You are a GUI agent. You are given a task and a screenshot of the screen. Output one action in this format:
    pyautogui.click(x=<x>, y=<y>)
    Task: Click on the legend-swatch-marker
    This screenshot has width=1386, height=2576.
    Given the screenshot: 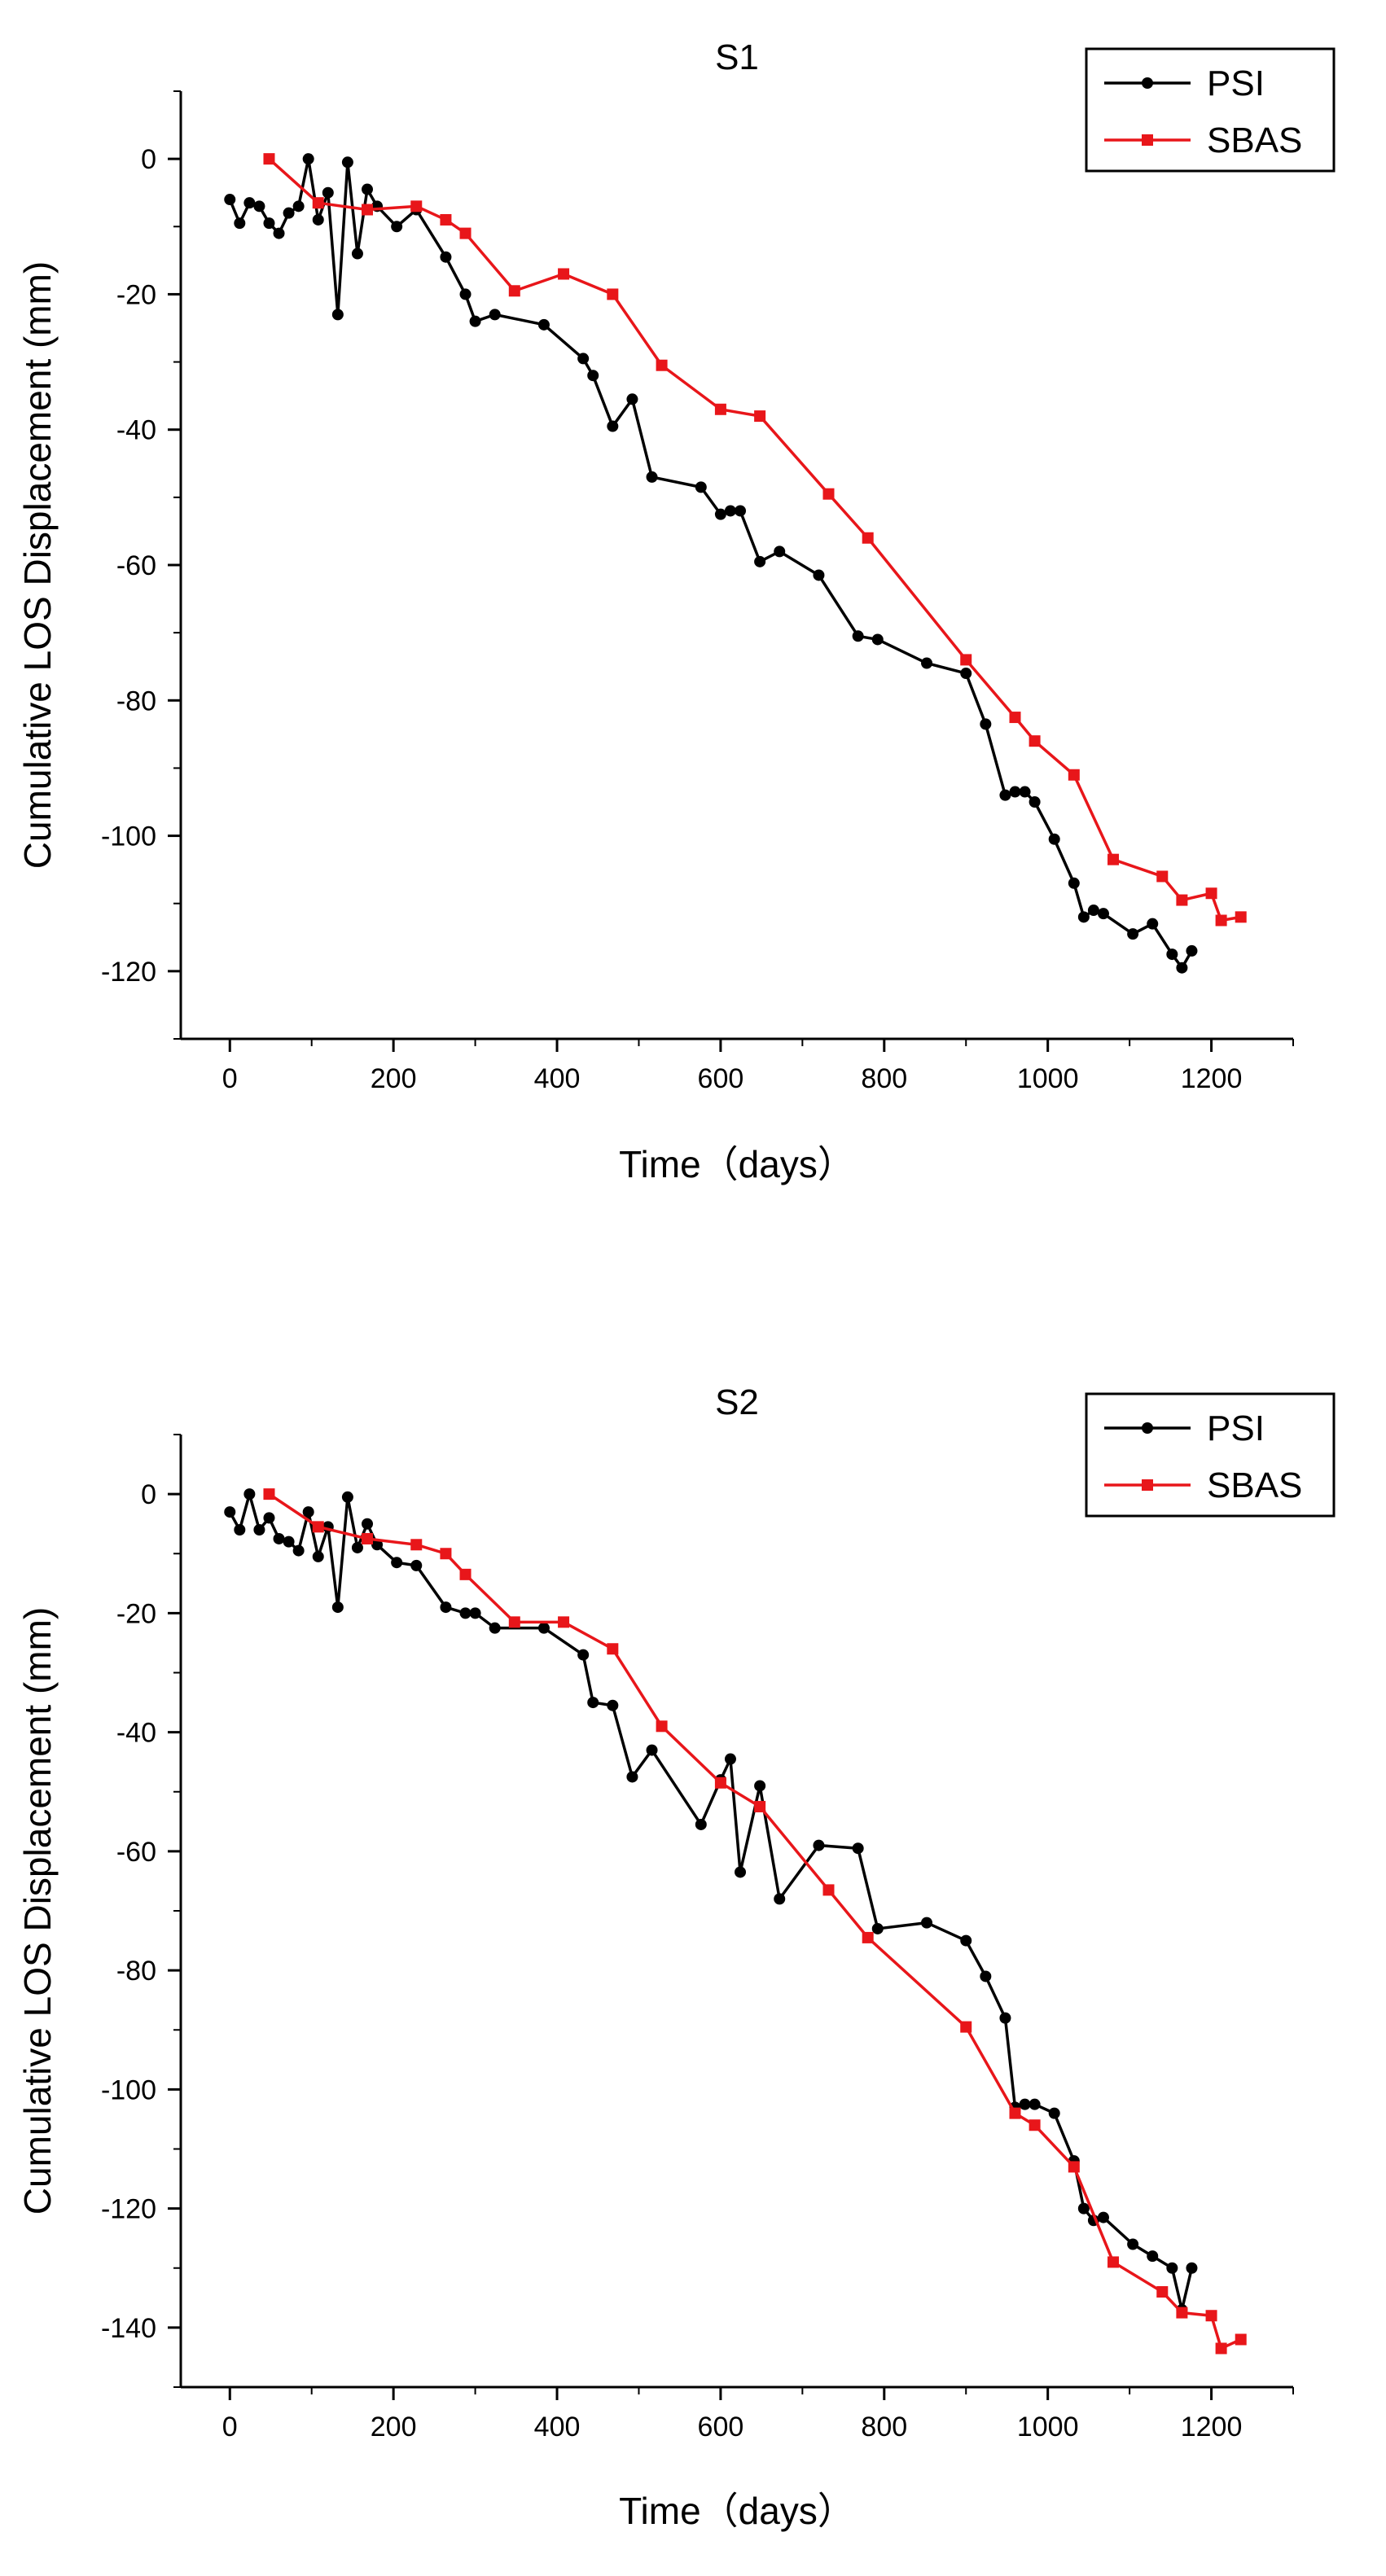 What is the action you would take?
    pyautogui.click(x=1147, y=83)
    